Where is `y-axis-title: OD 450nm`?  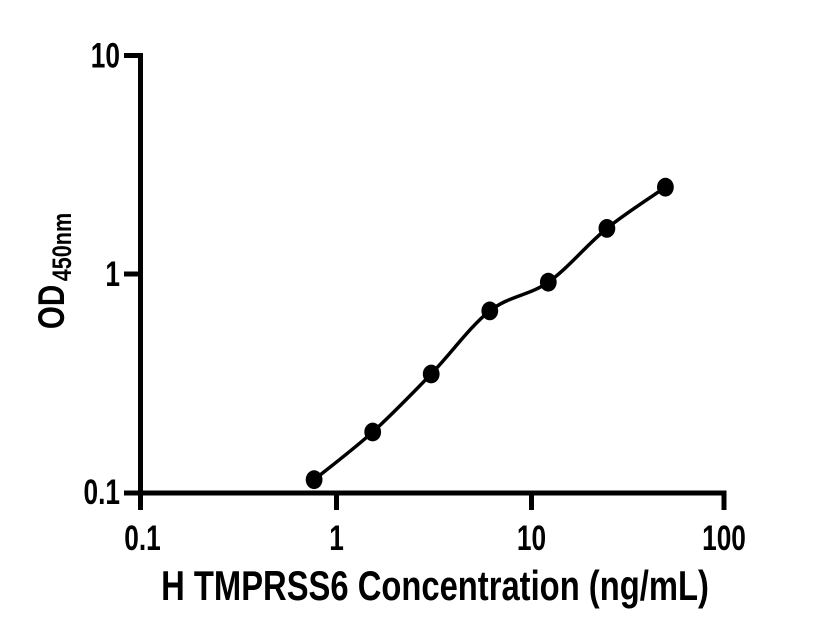 y-axis-title: OD 450nm is located at coordinates (55, 271).